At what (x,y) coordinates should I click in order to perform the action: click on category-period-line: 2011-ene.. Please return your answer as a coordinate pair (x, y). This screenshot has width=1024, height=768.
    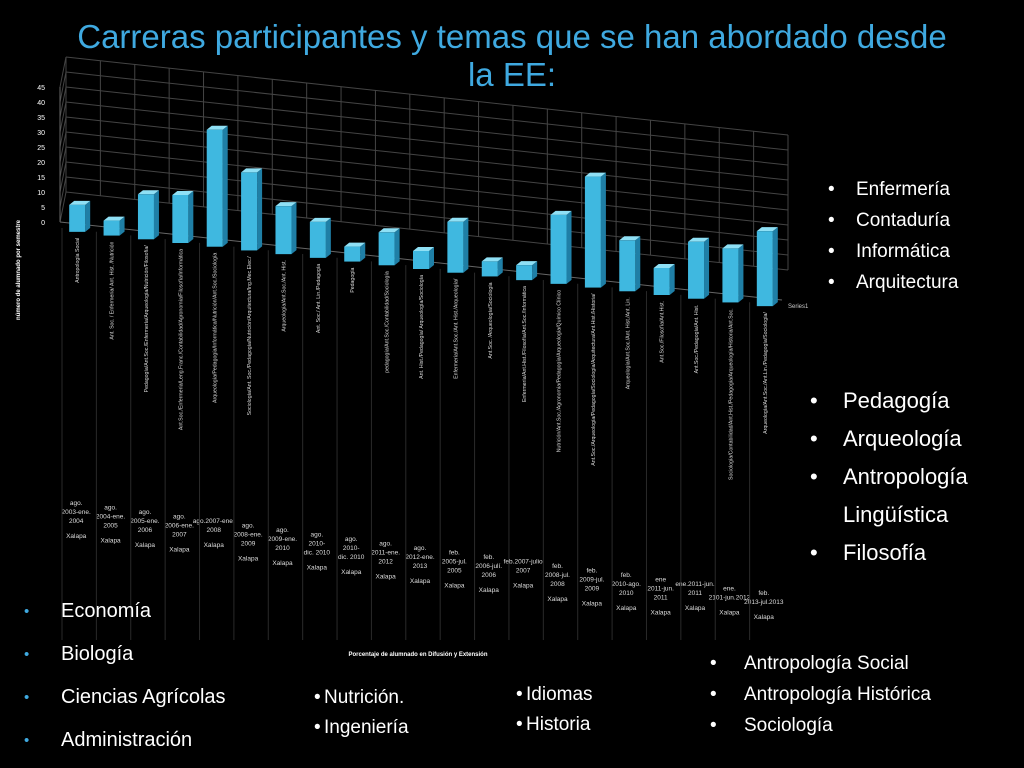
    Looking at the image, I should click on (385, 553).